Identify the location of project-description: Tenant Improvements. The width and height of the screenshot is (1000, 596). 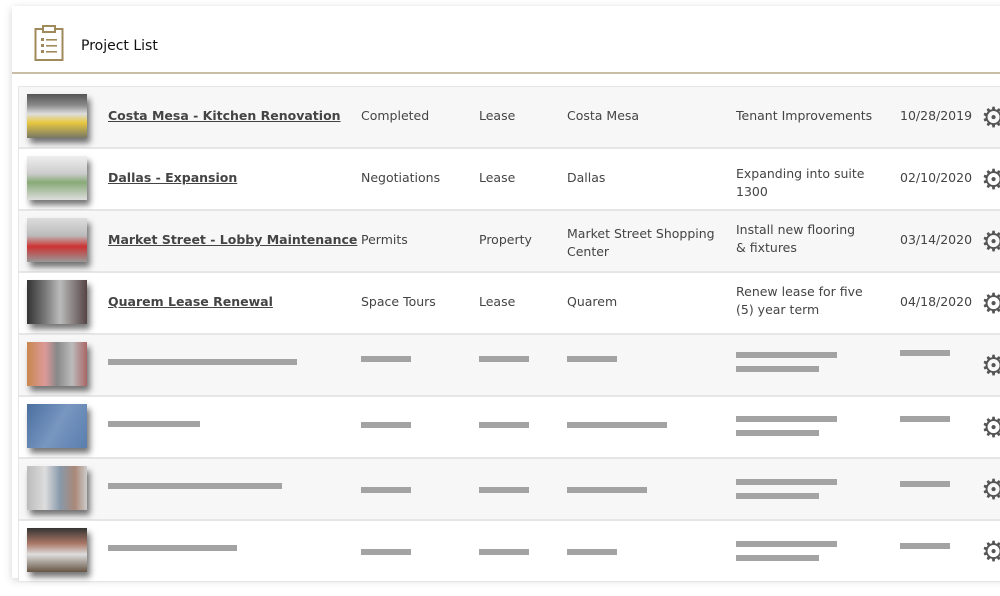
(804, 115).